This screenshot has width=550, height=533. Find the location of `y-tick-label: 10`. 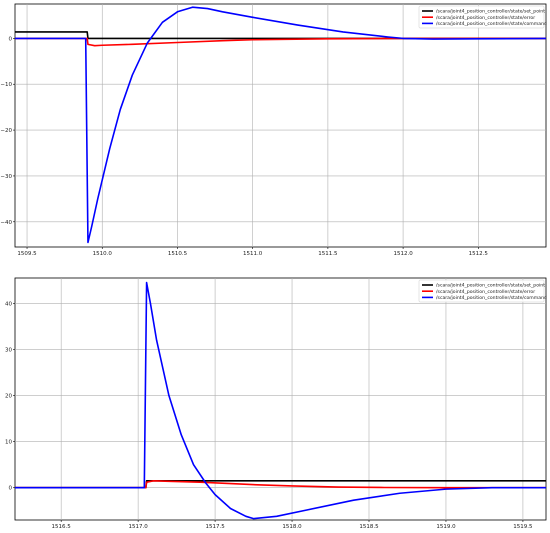

y-tick-label: 10 is located at coordinates (8, 443).